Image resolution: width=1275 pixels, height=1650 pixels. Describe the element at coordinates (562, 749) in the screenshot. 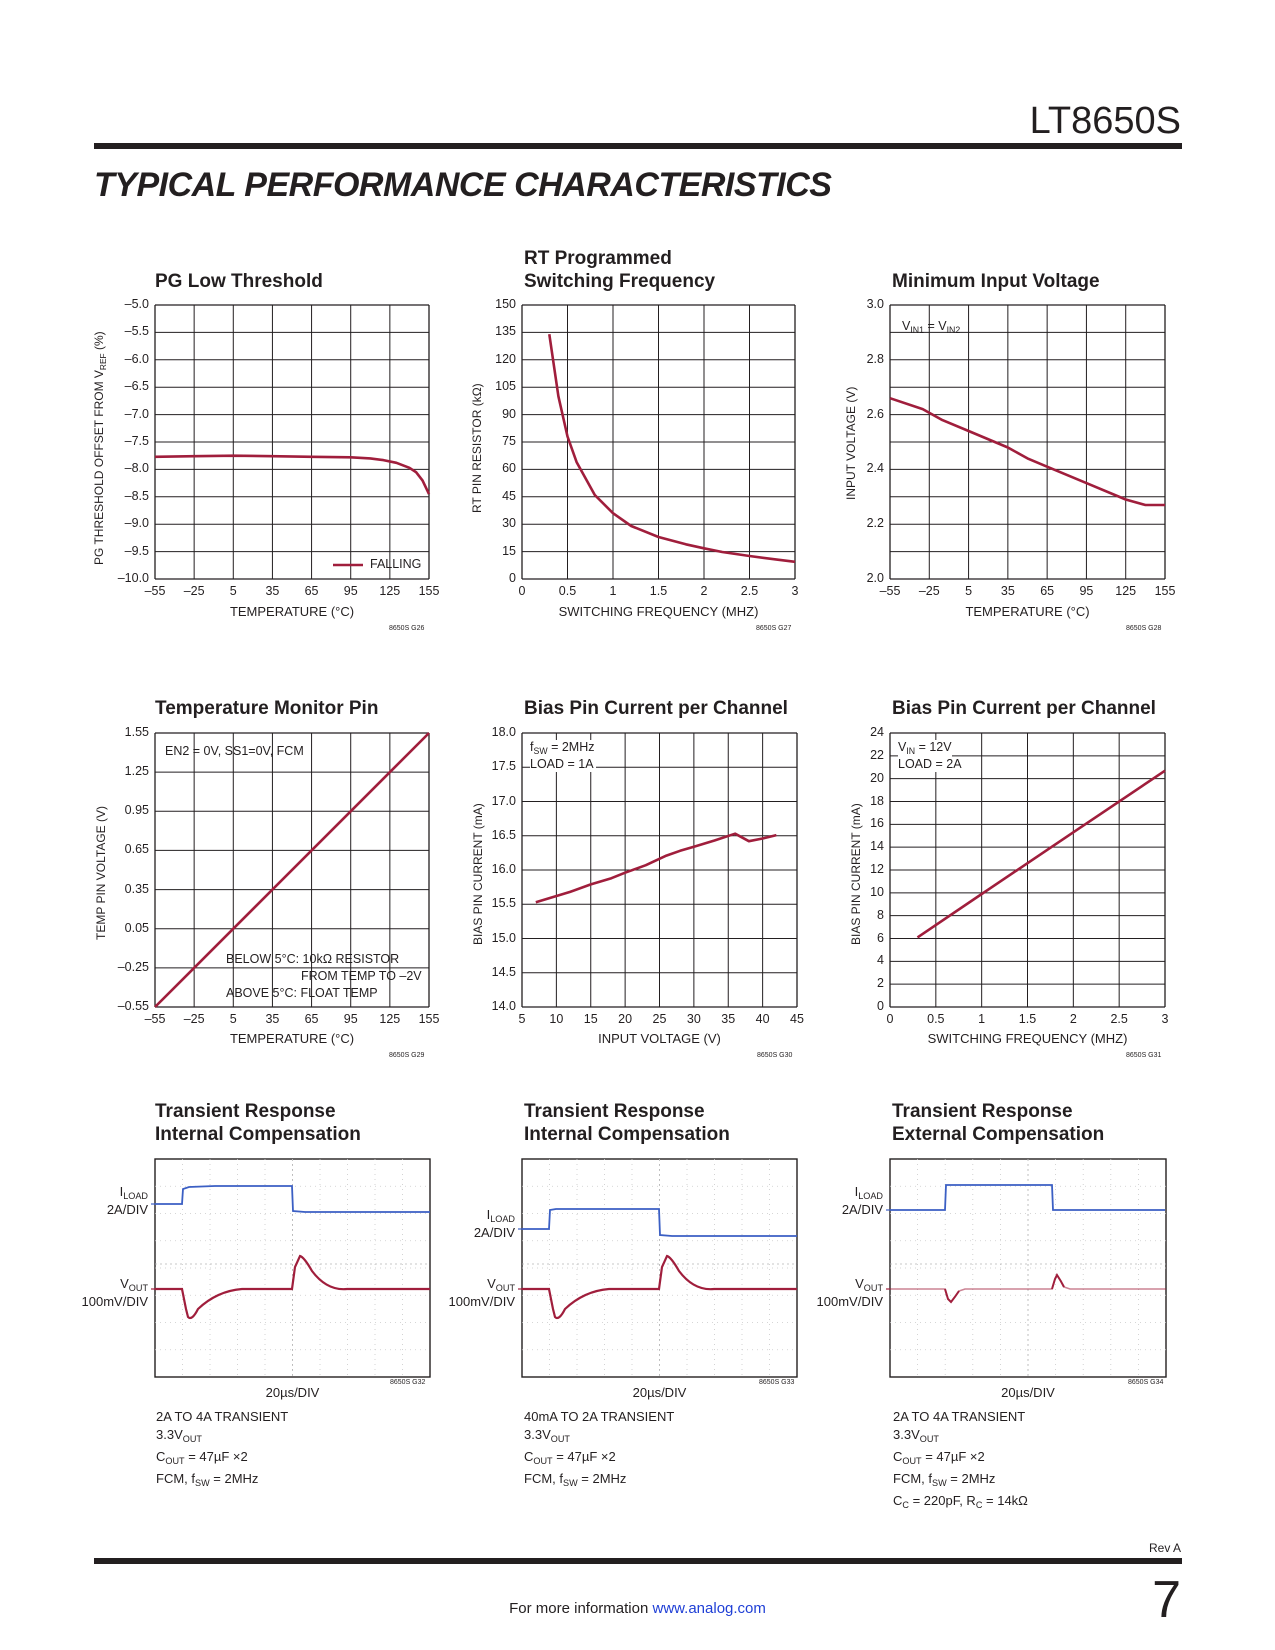

I see `chart-annotation: fSW = 2MHz` at that location.